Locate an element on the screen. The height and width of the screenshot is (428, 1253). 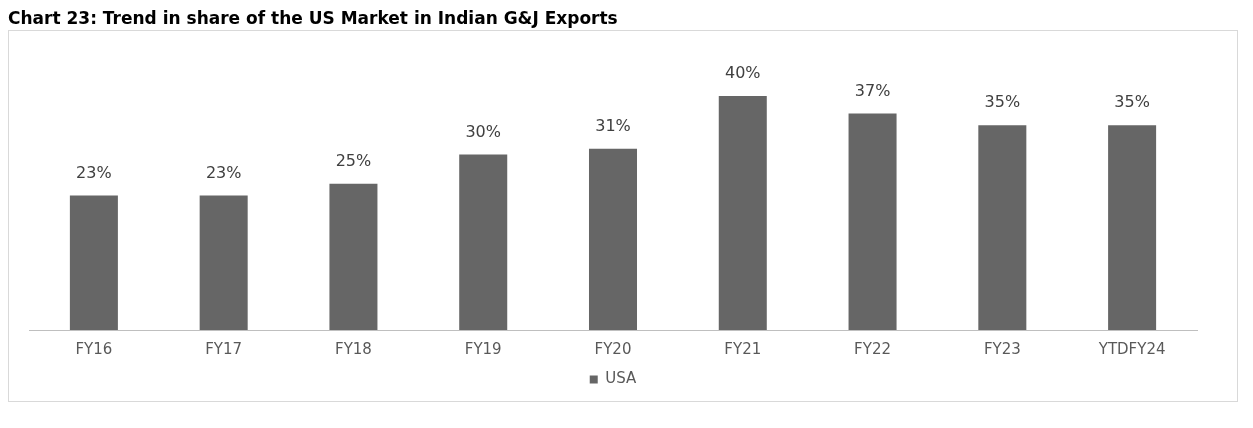
x-tick-label: FY16 is located at coordinates (94, 348).